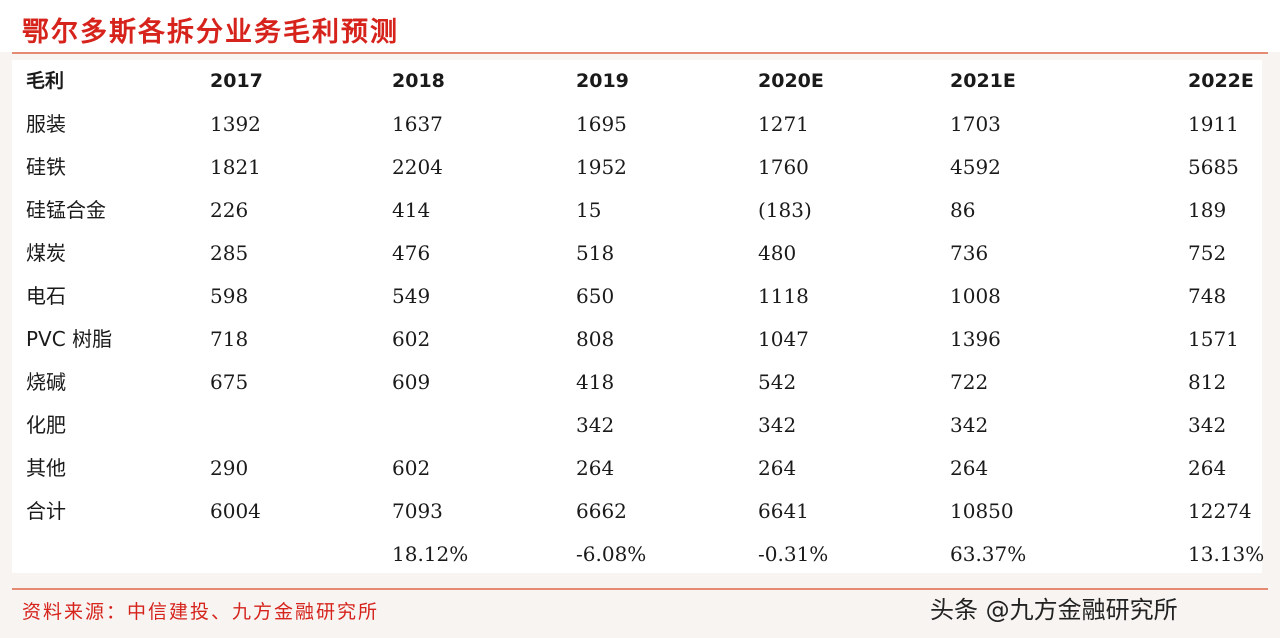  Describe the element at coordinates (963, 210) in the screenshot. I see `table-cell: 86` at that location.